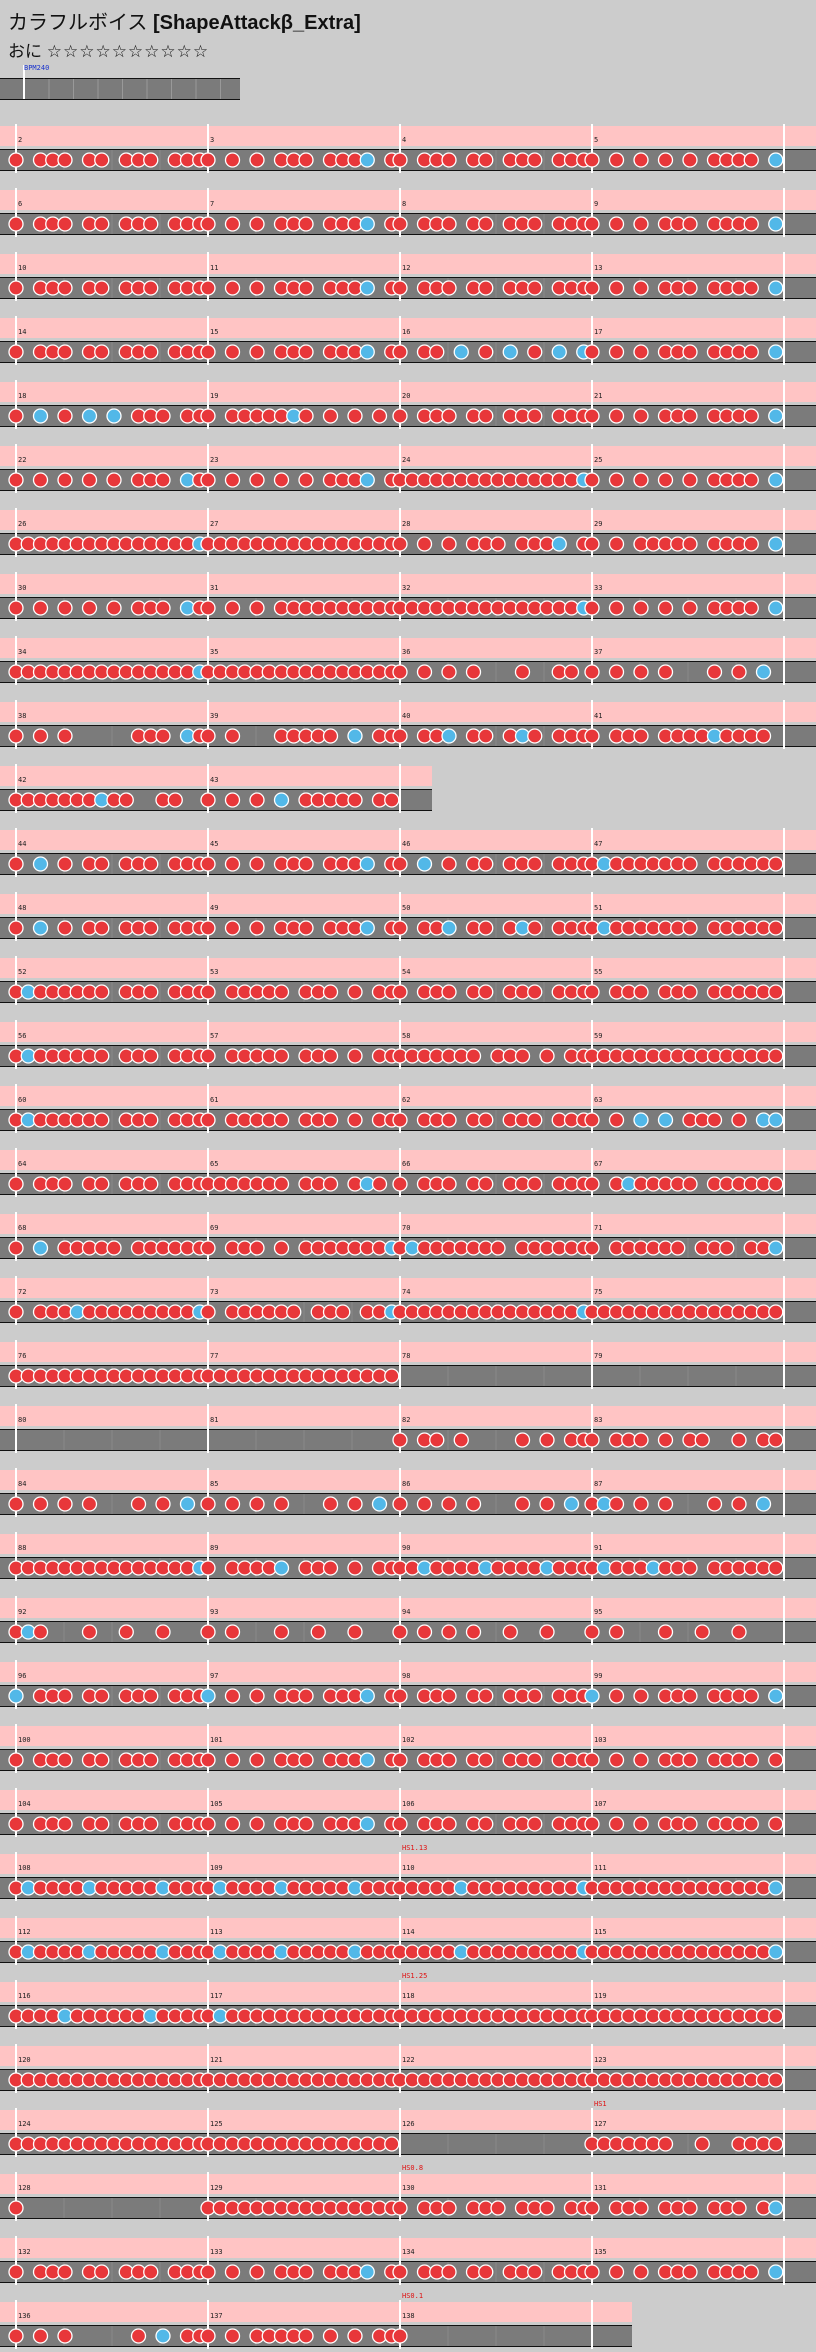 Image resolution: width=816 pixels, height=2352 pixels. What do you see at coordinates (406, 972) in the screenshot?
I see `measure-number: 54` at bounding box center [406, 972].